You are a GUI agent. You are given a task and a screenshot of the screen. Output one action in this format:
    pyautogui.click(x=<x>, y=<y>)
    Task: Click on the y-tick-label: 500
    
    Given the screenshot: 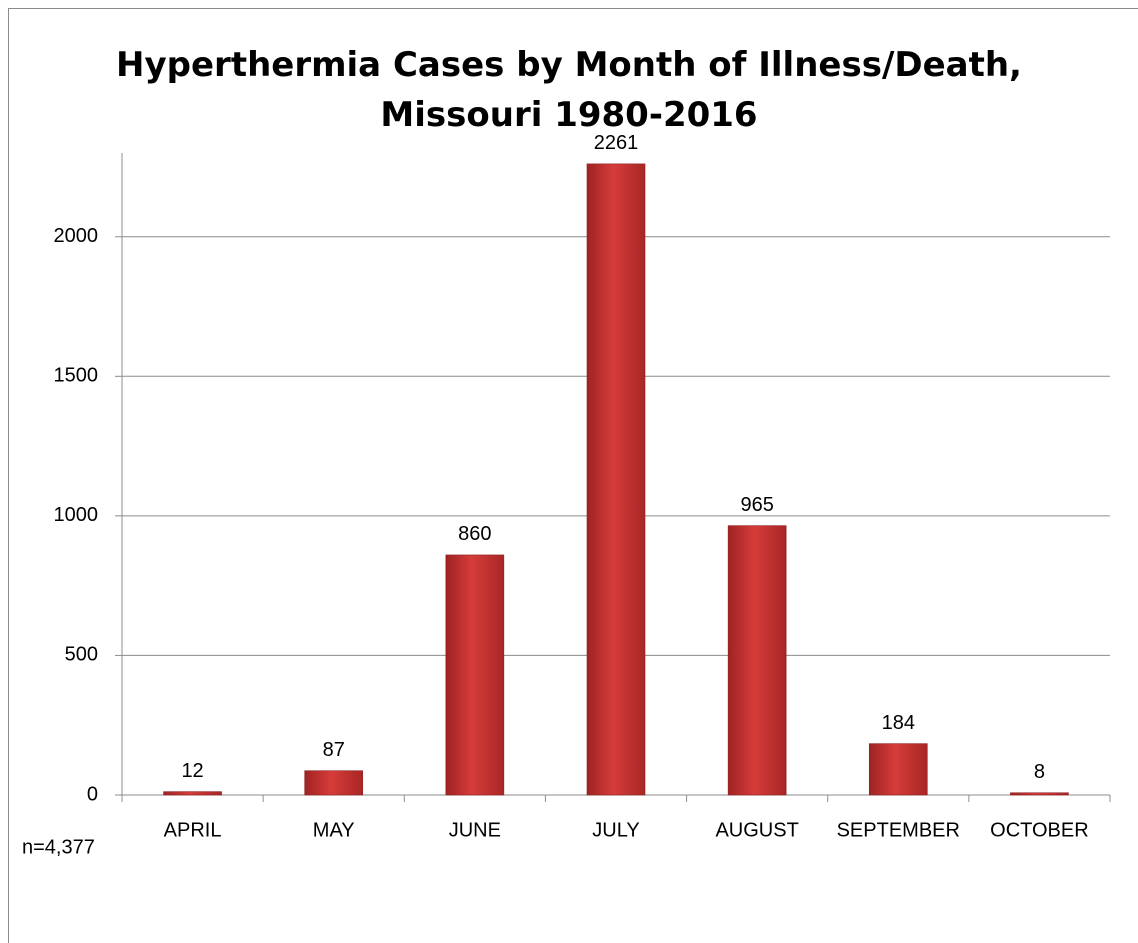 What is the action you would take?
    pyautogui.click(x=81, y=655)
    